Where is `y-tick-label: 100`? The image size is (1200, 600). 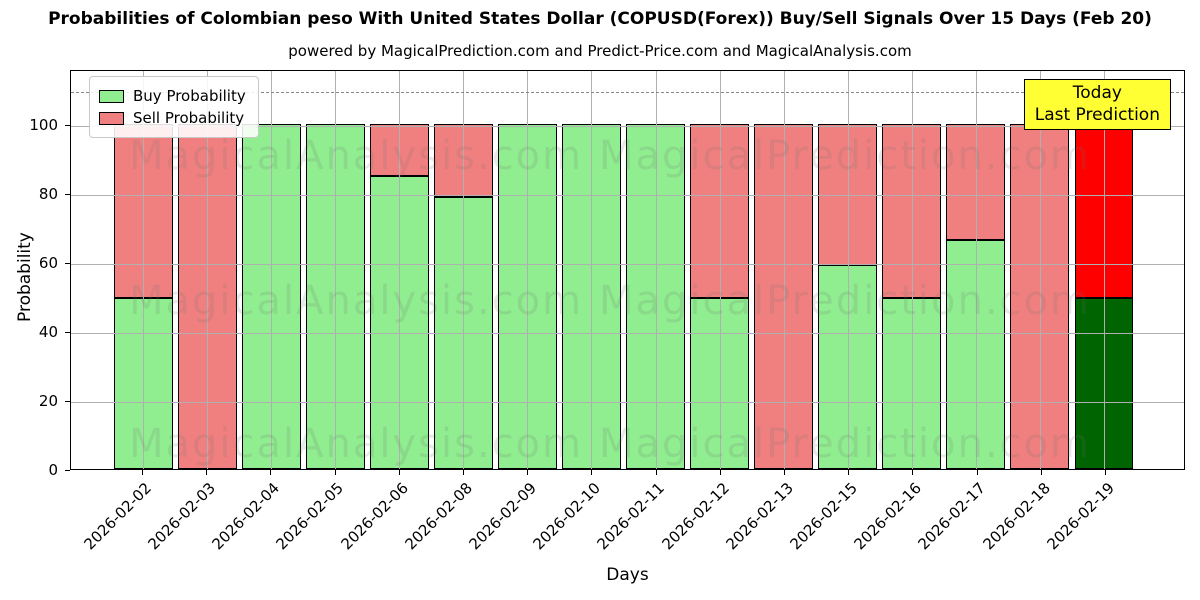
y-tick-label: 100 is located at coordinates (43, 125).